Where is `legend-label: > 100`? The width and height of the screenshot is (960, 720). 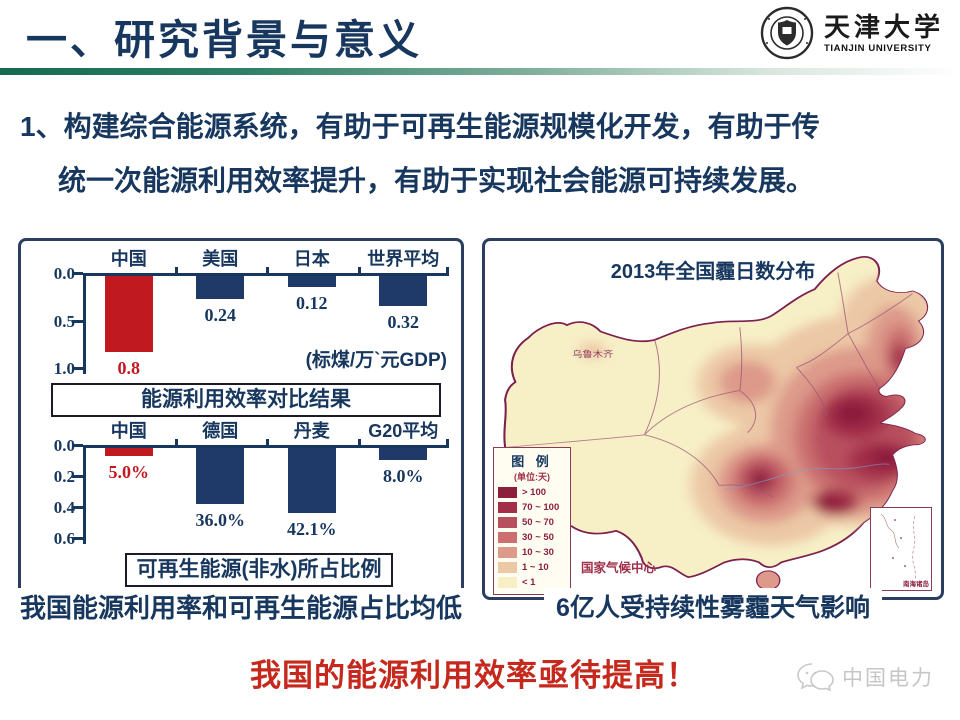 legend-label: > 100 is located at coordinates (534, 492).